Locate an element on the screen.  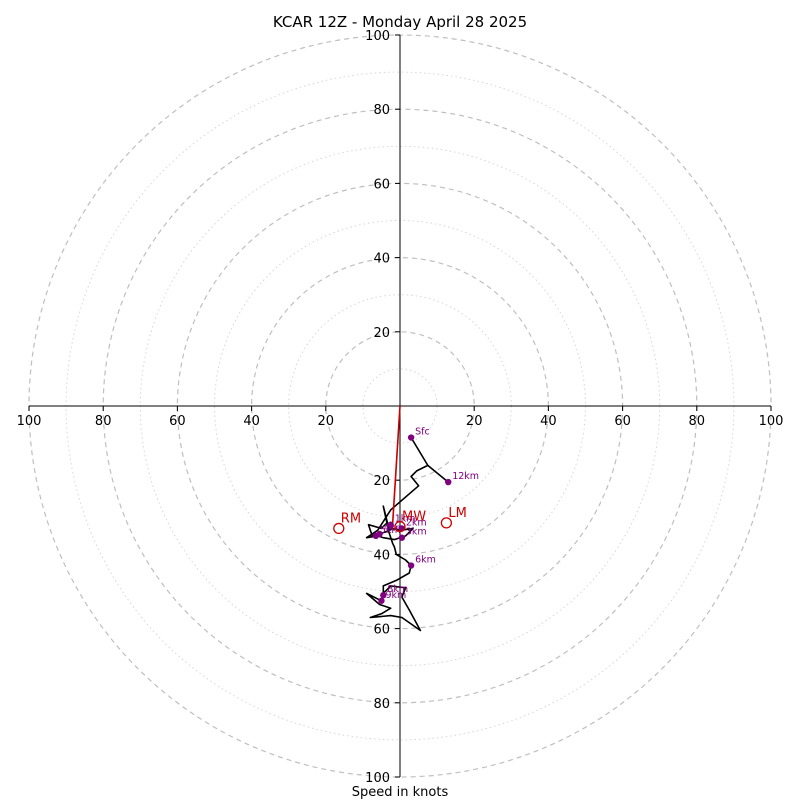
x-axis-label: Speed in knots is located at coordinates (400, 792).